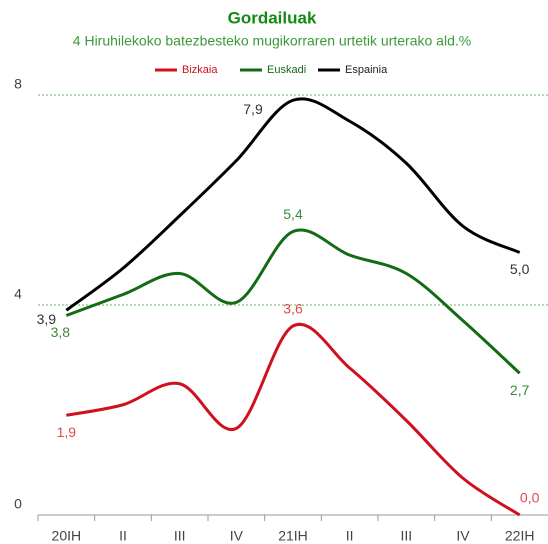 Image resolution: width=548 pixels, height=544 pixels. Describe the element at coordinates (530, 498) in the screenshot. I see `data-label: 0,0` at that location.